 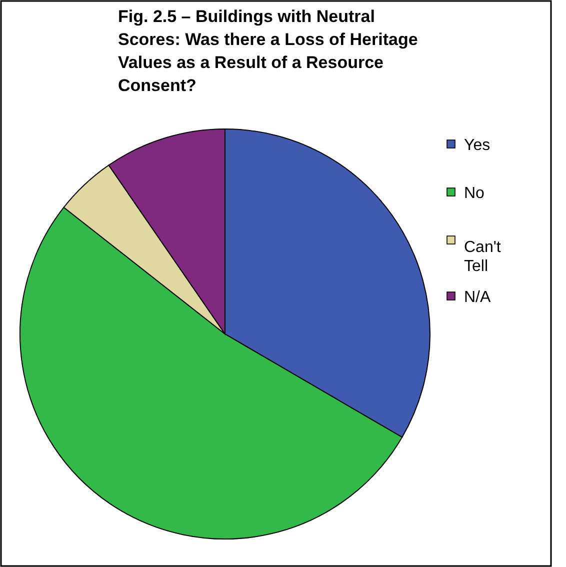 I want to click on legend-label: Yes, so click(x=477, y=145).